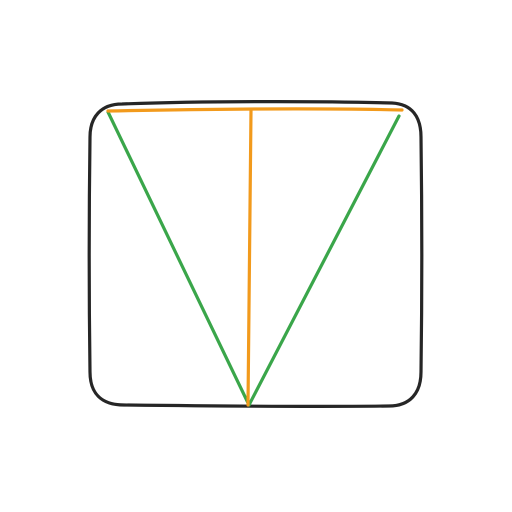 This screenshot has width=512, height=512. What do you see at coordinates (249, 257) in the screenshot?
I see `orange-vertical-line` at bounding box center [249, 257].